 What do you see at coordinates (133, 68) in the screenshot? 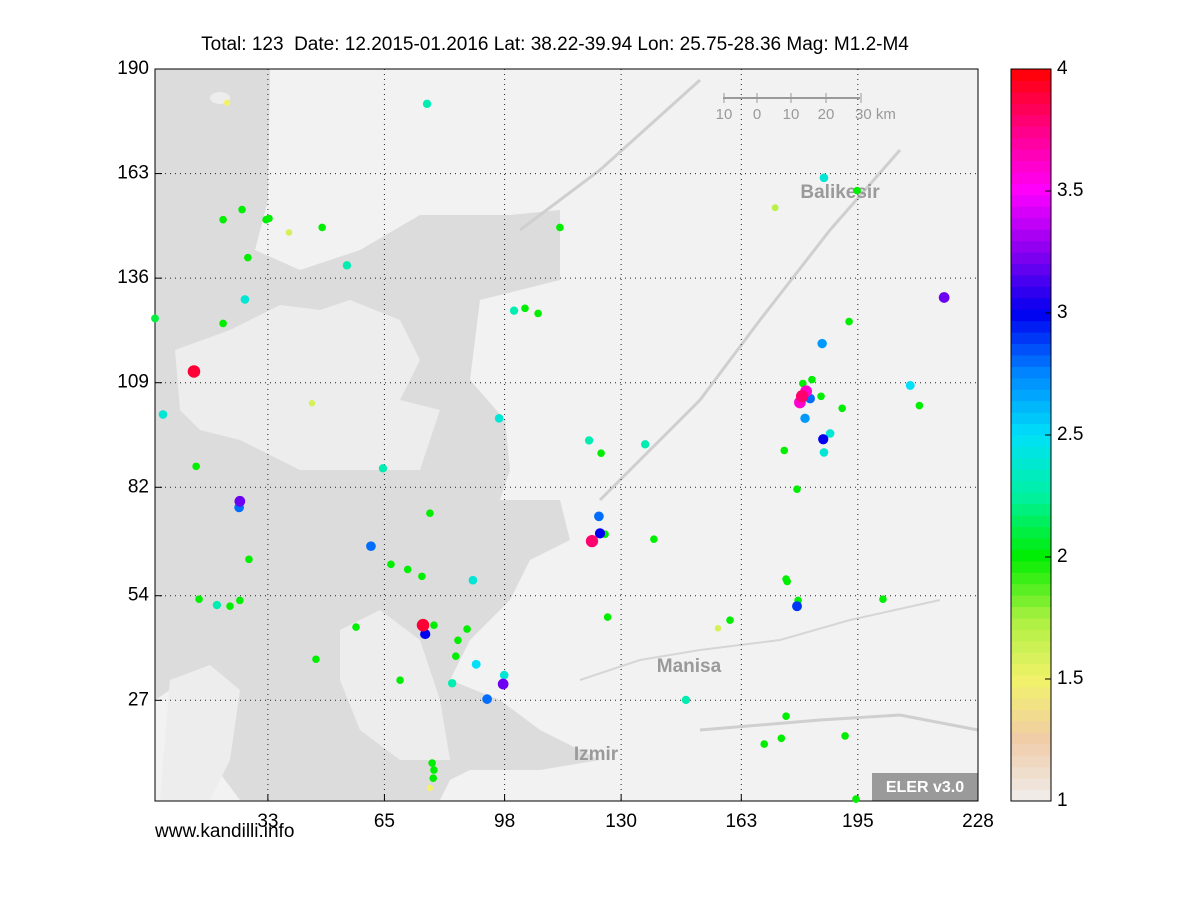
I see `y-tick-label: 190` at bounding box center [133, 68].